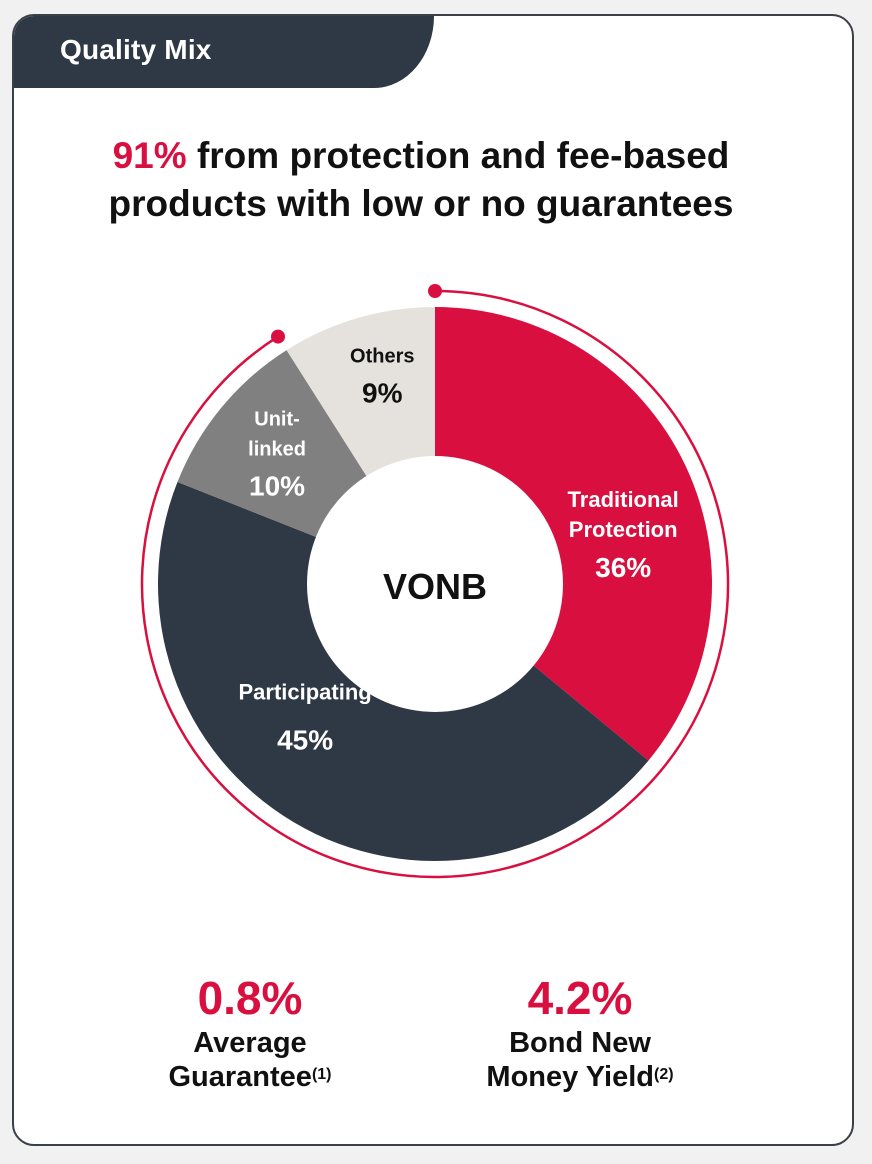 This screenshot has height=1164, width=872. What do you see at coordinates (623, 567) in the screenshot?
I see `slice-value-traditional-protection: 36%` at bounding box center [623, 567].